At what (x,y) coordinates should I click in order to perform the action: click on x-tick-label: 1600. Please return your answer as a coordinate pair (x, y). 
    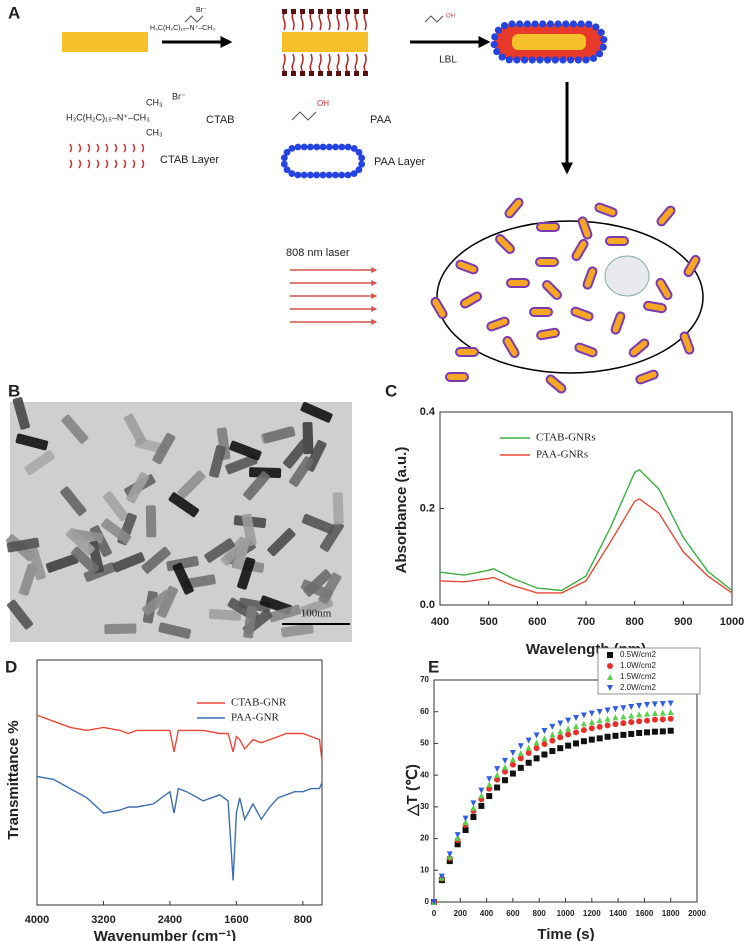
    Looking at the image, I should click on (645, 913).